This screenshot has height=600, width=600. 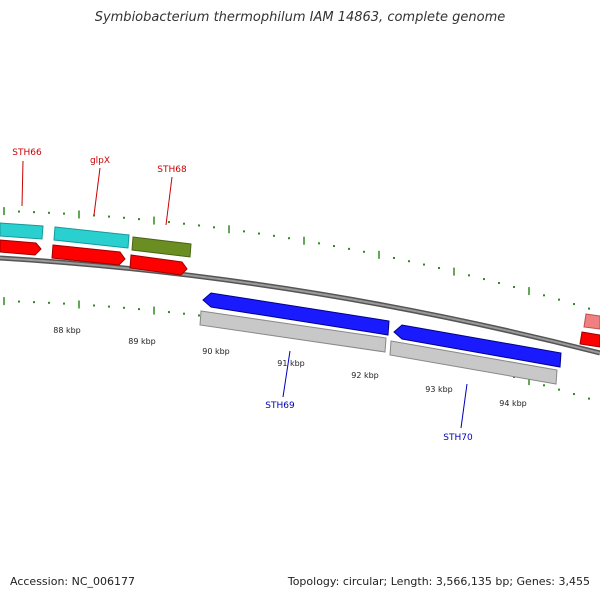 I want to click on cds-feature-sth70, so click(x=477, y=346).